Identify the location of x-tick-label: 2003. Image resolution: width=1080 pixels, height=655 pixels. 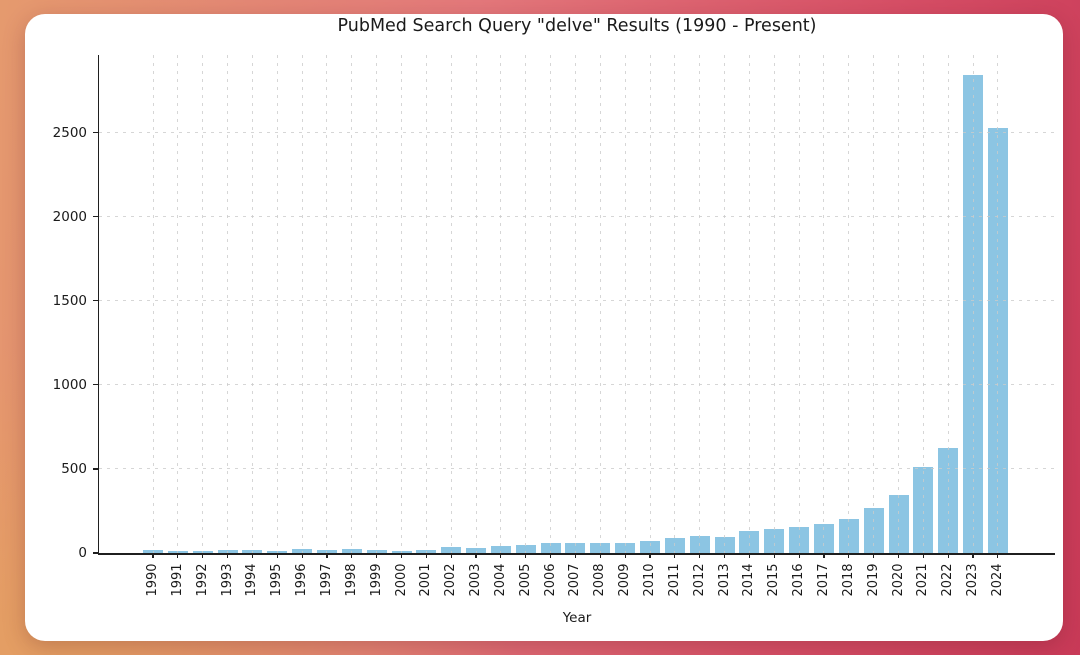
(476, 580).